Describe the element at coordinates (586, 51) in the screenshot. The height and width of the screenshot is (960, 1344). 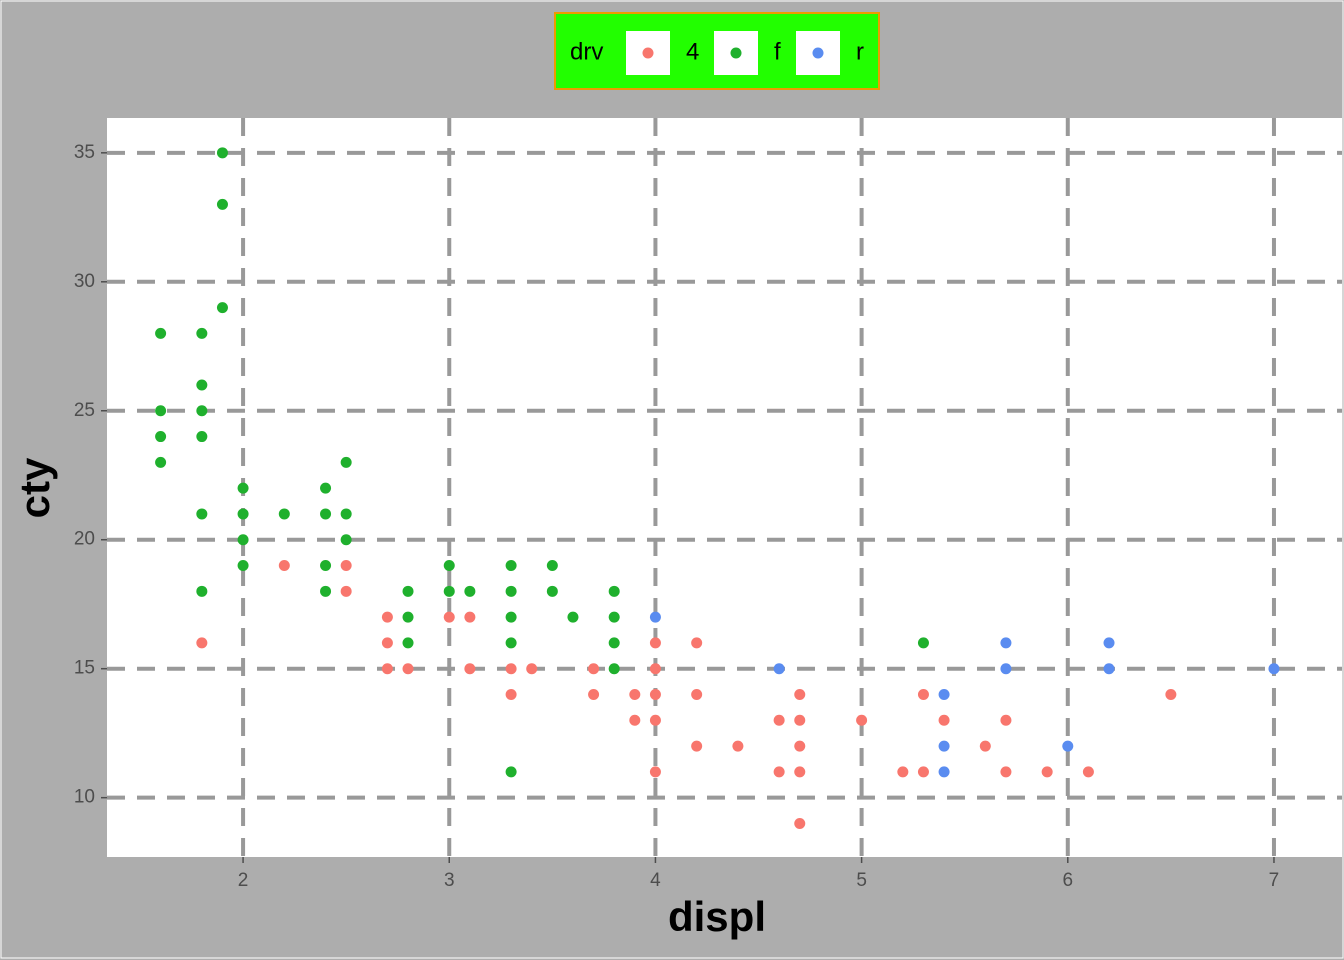
I see `legend-title: drv` at that location.